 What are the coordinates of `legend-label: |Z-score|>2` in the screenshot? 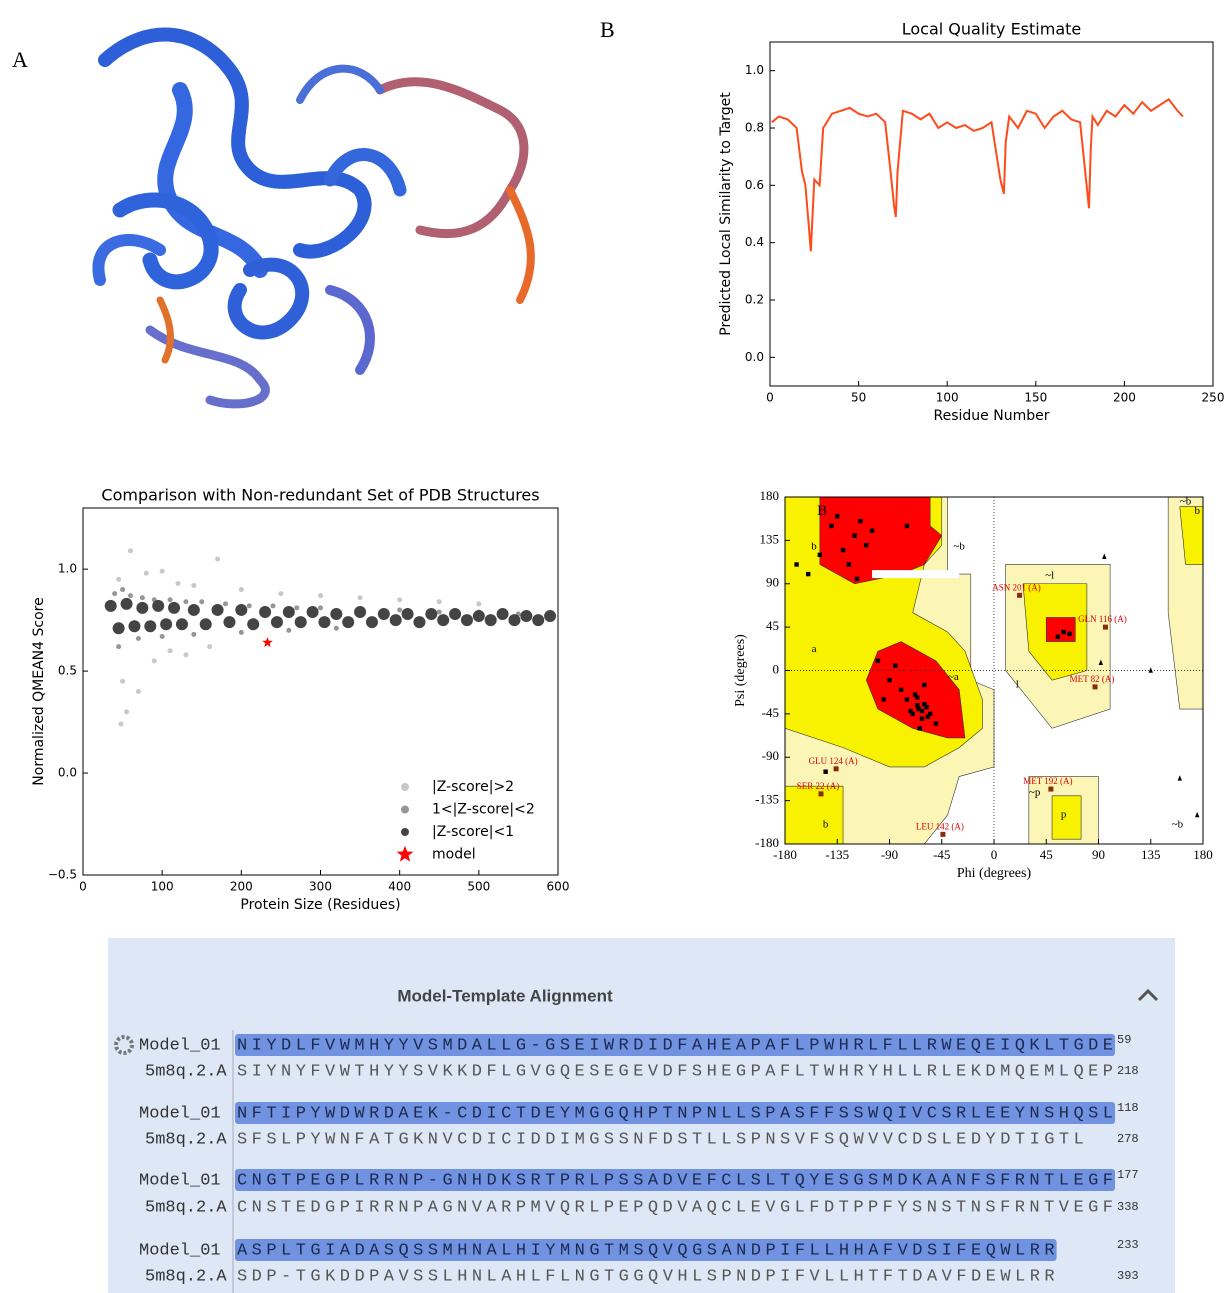 It's located at (473, 787).